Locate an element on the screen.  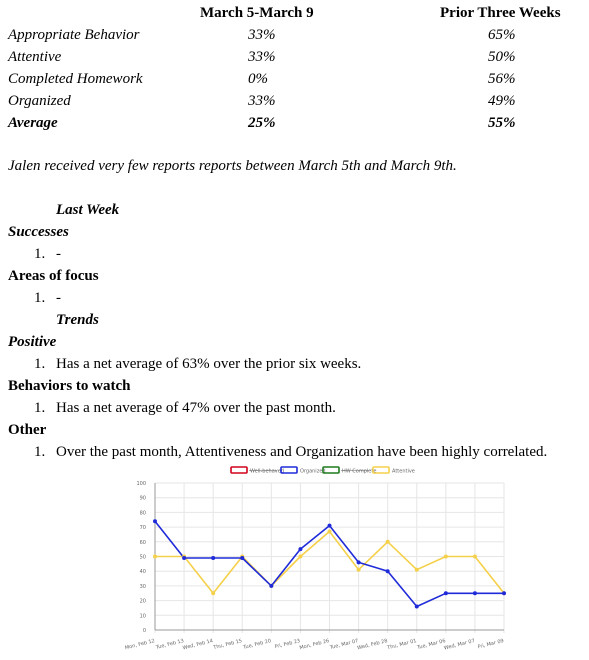
x-tick-label: Wed, Feb 28 is located at coordinates (372, 644).